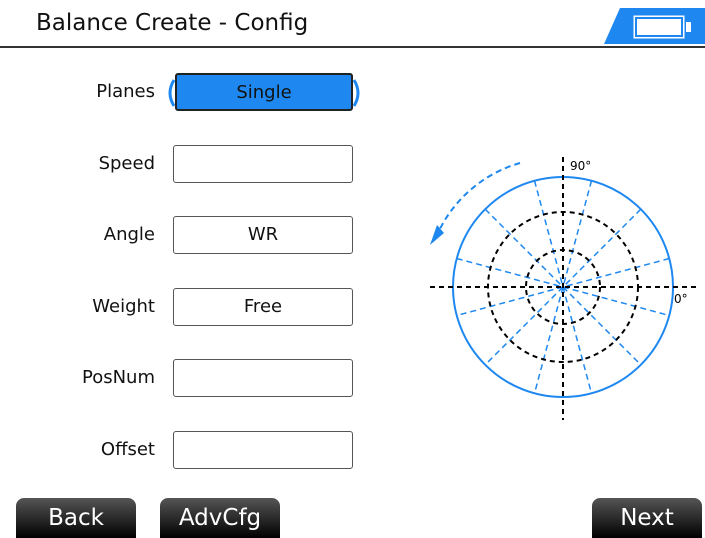 This screenshot has width=705, height=538. What do you see at coordinates (580, 166) in the screenshot?
I see `top-label: 90°` at bounding box center [580, 166].